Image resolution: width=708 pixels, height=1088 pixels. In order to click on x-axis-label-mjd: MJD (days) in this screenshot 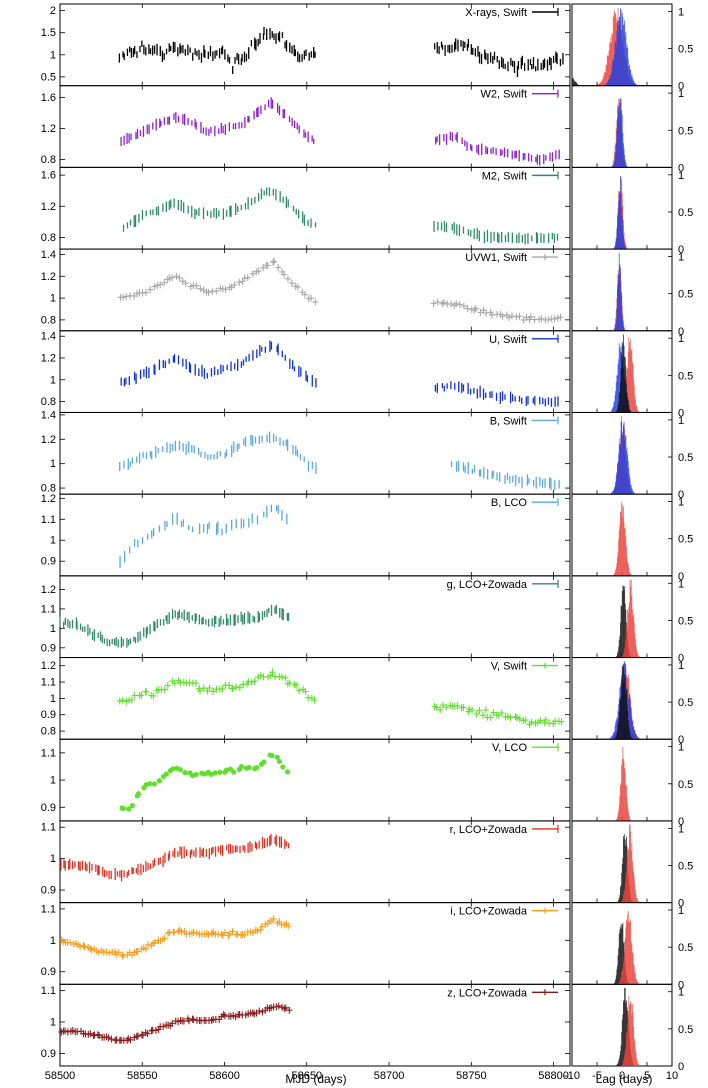, I will do `click(315, 1079)`.